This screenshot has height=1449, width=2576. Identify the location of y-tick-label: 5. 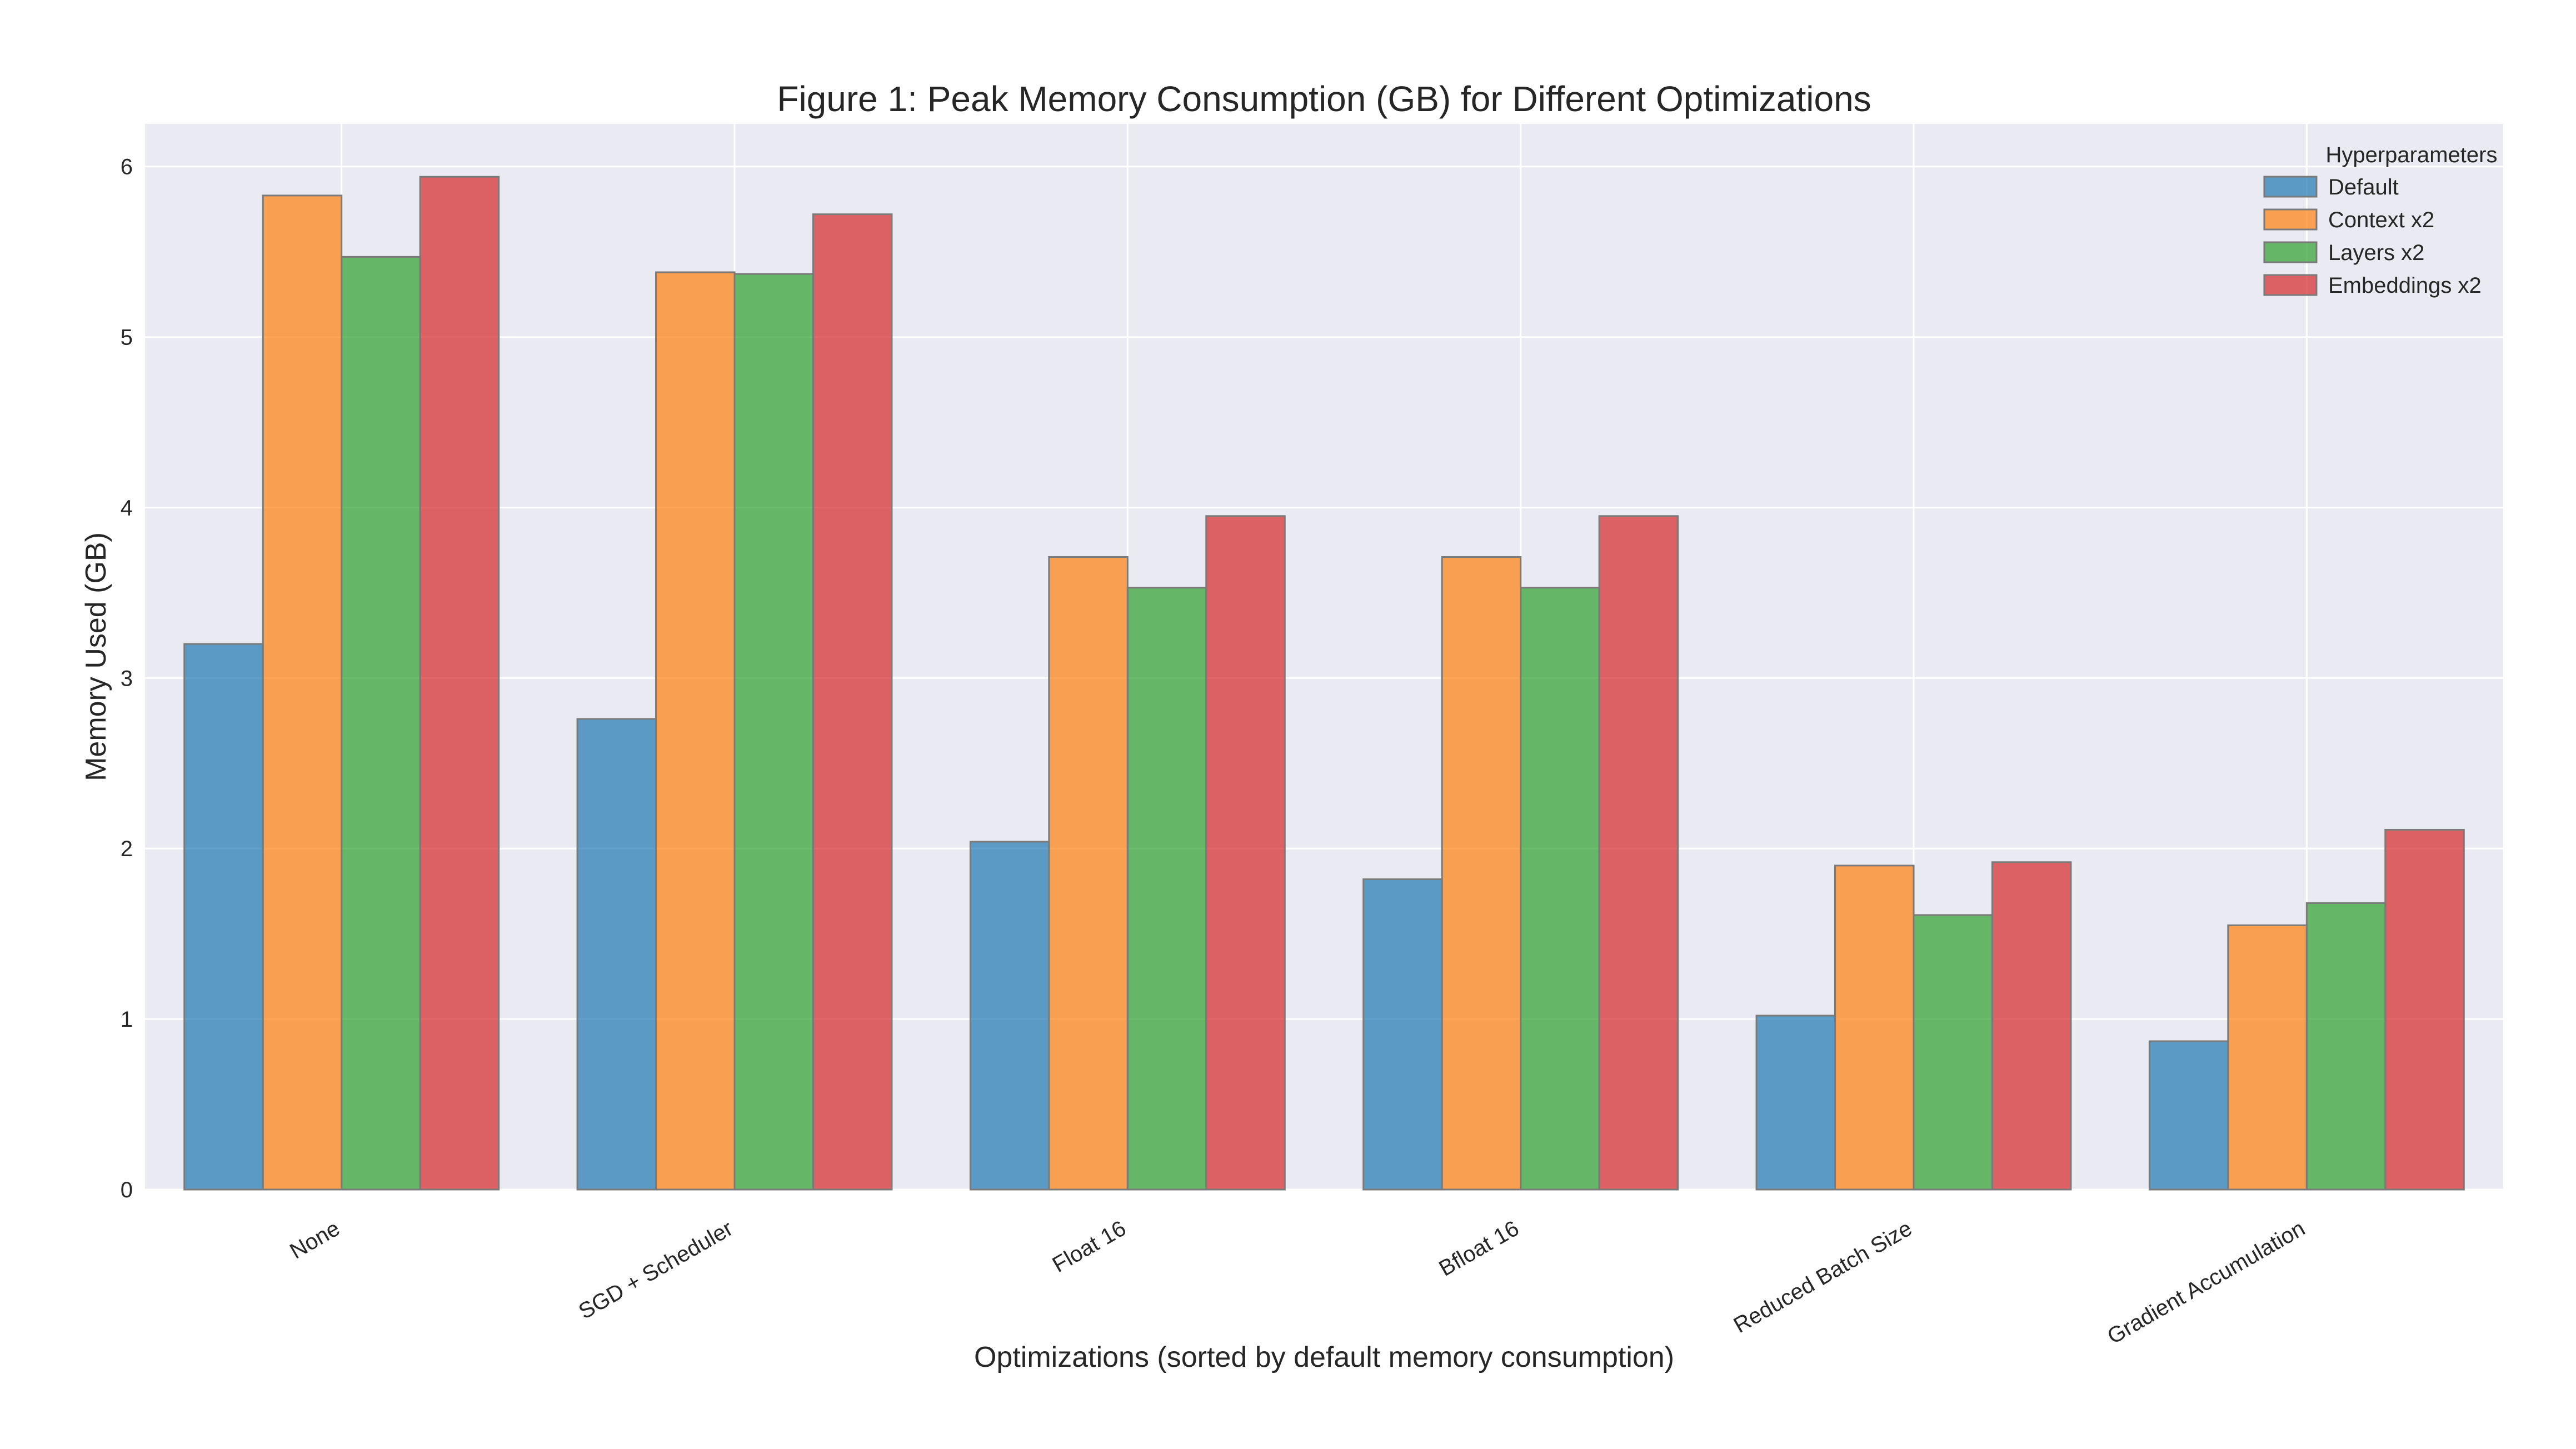
(127, 338).